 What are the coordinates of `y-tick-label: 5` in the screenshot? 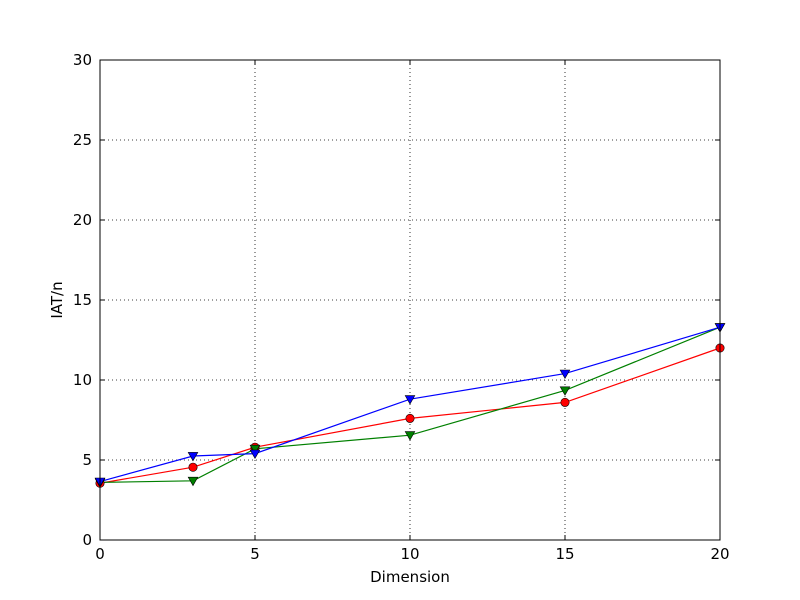 It's located at (87, 460).